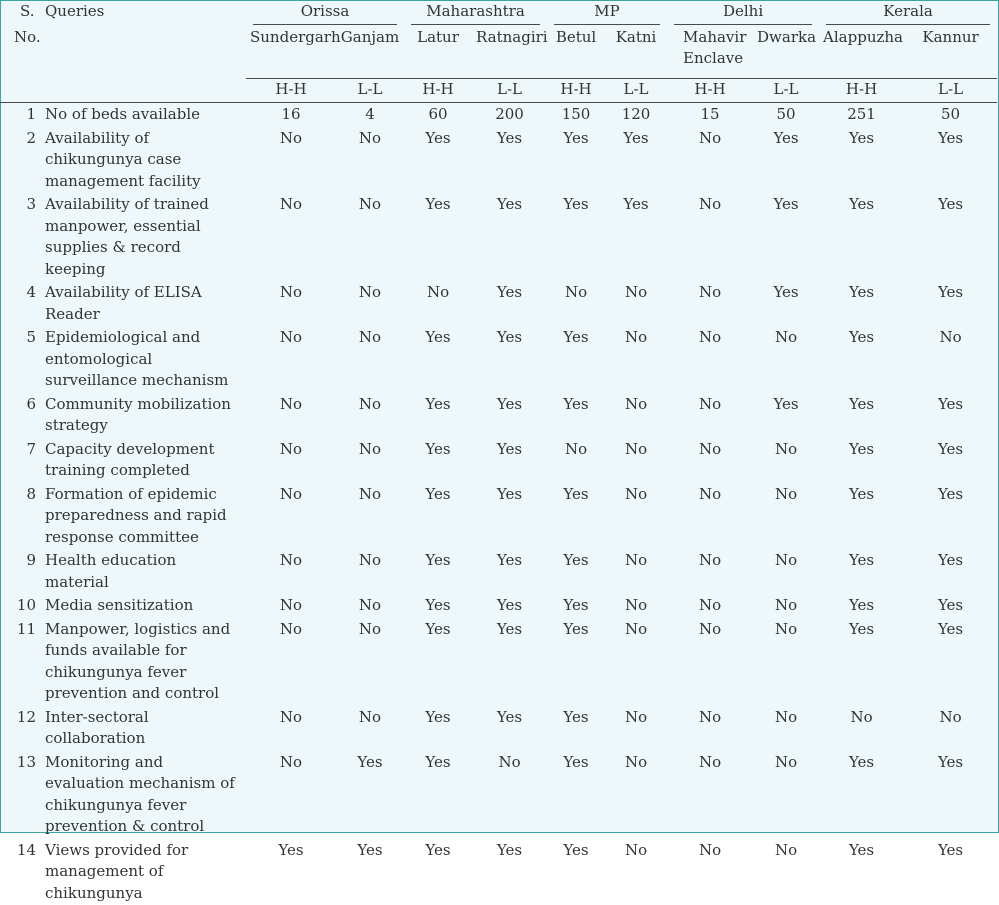 The width and height of the screenshot is (999, 905). What do you see at coordinates (576, 115) in the screenshot?
I see `cell-value: 150` at bounding box center [576, 115].